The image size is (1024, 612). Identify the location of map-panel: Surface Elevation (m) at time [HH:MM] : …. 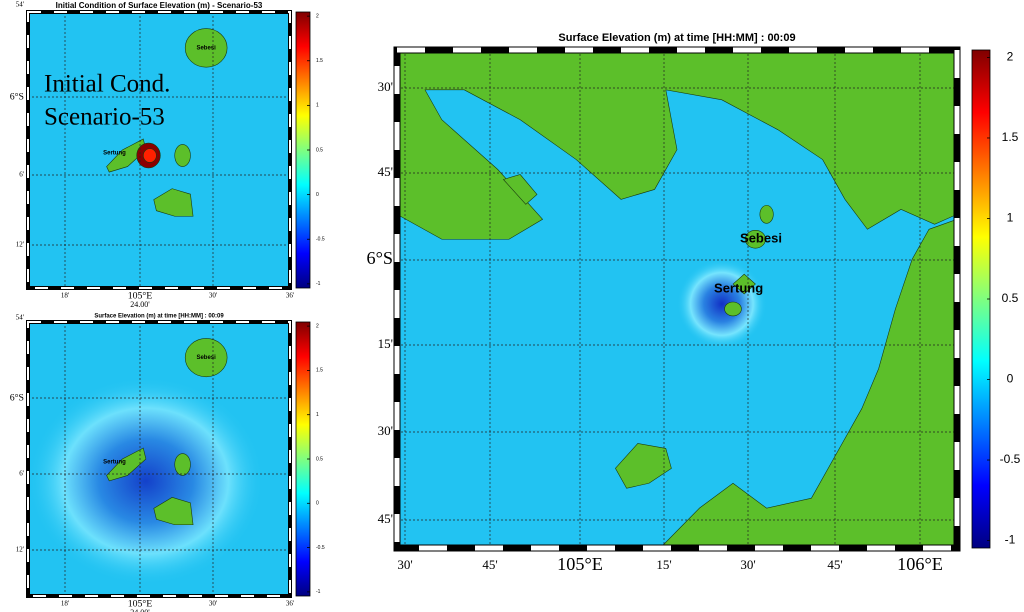
(167, 463).